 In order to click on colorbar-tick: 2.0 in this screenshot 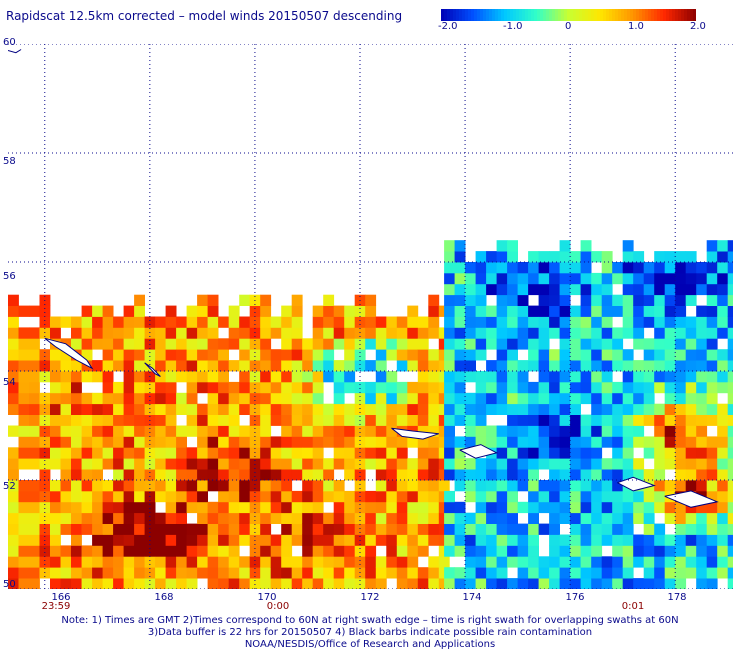, I will do `click(698, 26)`.